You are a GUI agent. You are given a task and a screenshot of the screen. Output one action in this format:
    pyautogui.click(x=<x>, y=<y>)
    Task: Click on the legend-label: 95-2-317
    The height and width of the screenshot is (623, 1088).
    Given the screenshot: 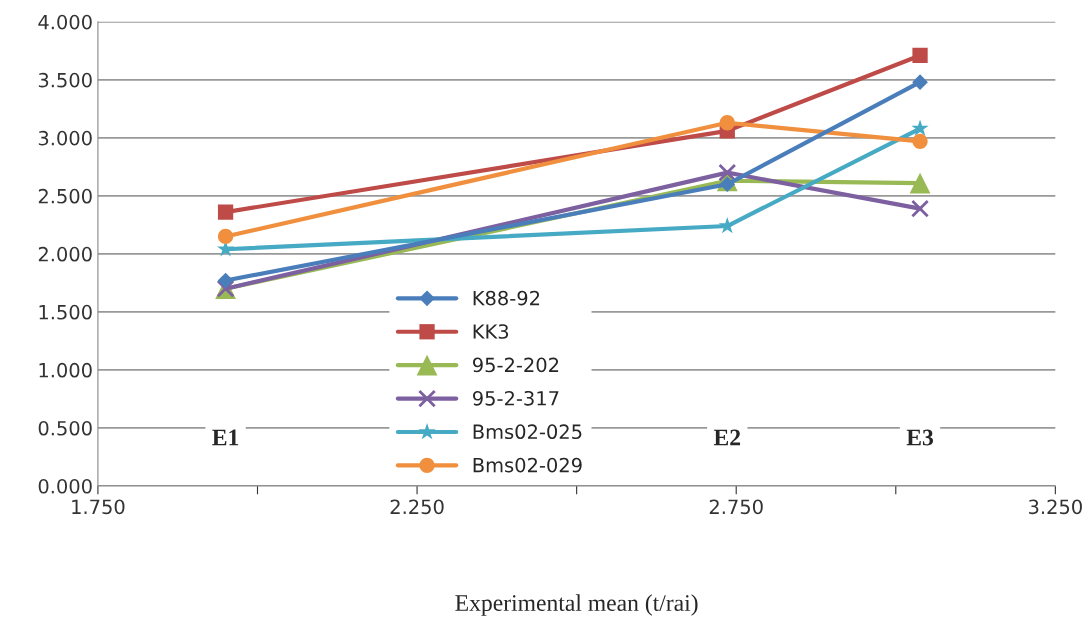 What is the action you would take?
    pyautogui.click(x=516, y=398)
    